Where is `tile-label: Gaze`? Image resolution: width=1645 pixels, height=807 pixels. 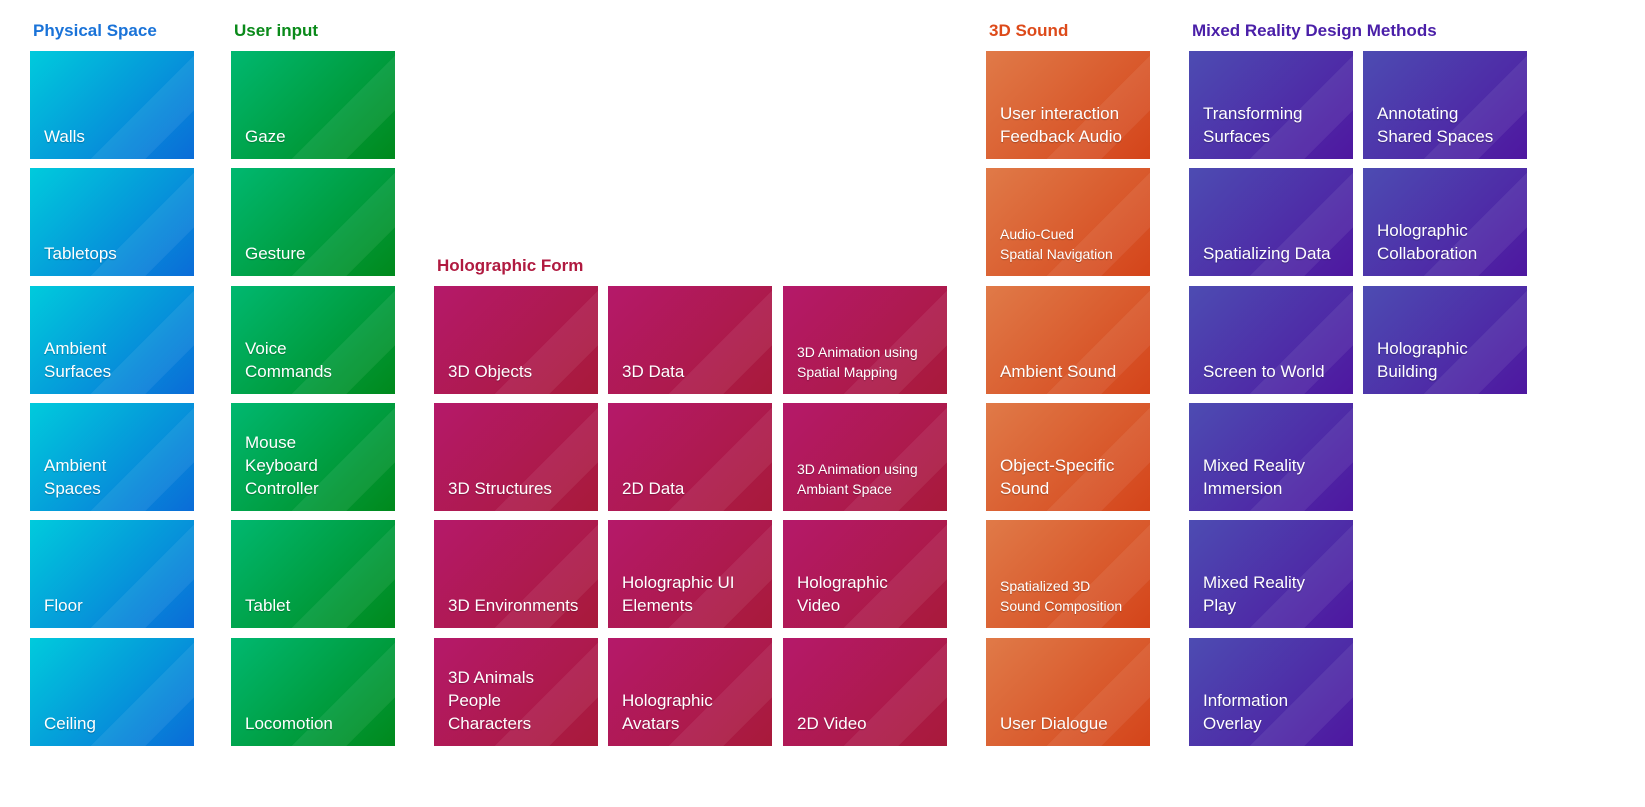 tile-label: Gaze is located at coordinates (265, 136).